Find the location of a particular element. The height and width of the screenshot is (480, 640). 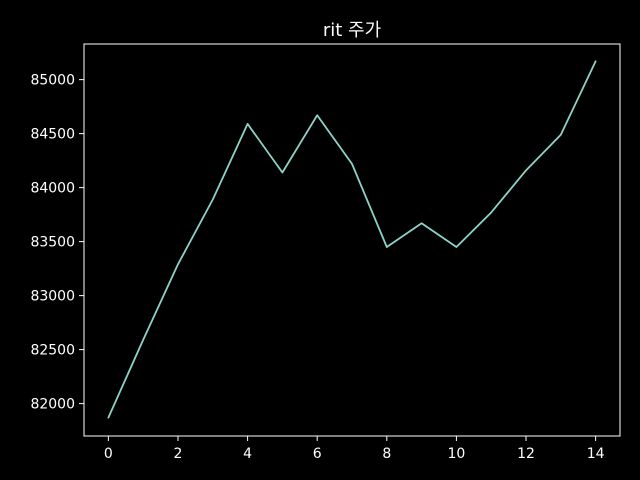

y-tick-label: 82000 is located at coordinates (52, 405).